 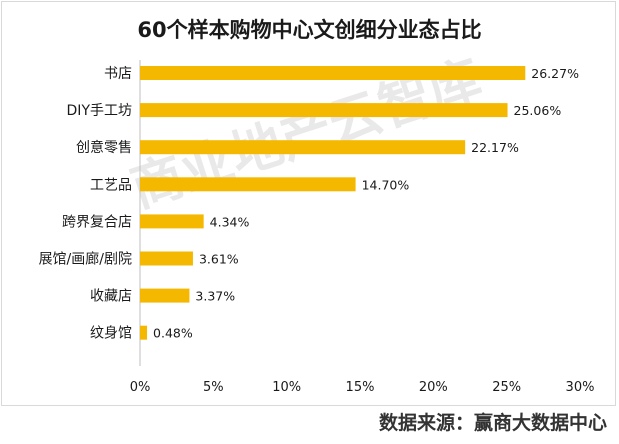 What do you see at coordinates (286, 387) in the screenshot?
I see `x-tick-label: 10%` at bounding box center [286, 387].